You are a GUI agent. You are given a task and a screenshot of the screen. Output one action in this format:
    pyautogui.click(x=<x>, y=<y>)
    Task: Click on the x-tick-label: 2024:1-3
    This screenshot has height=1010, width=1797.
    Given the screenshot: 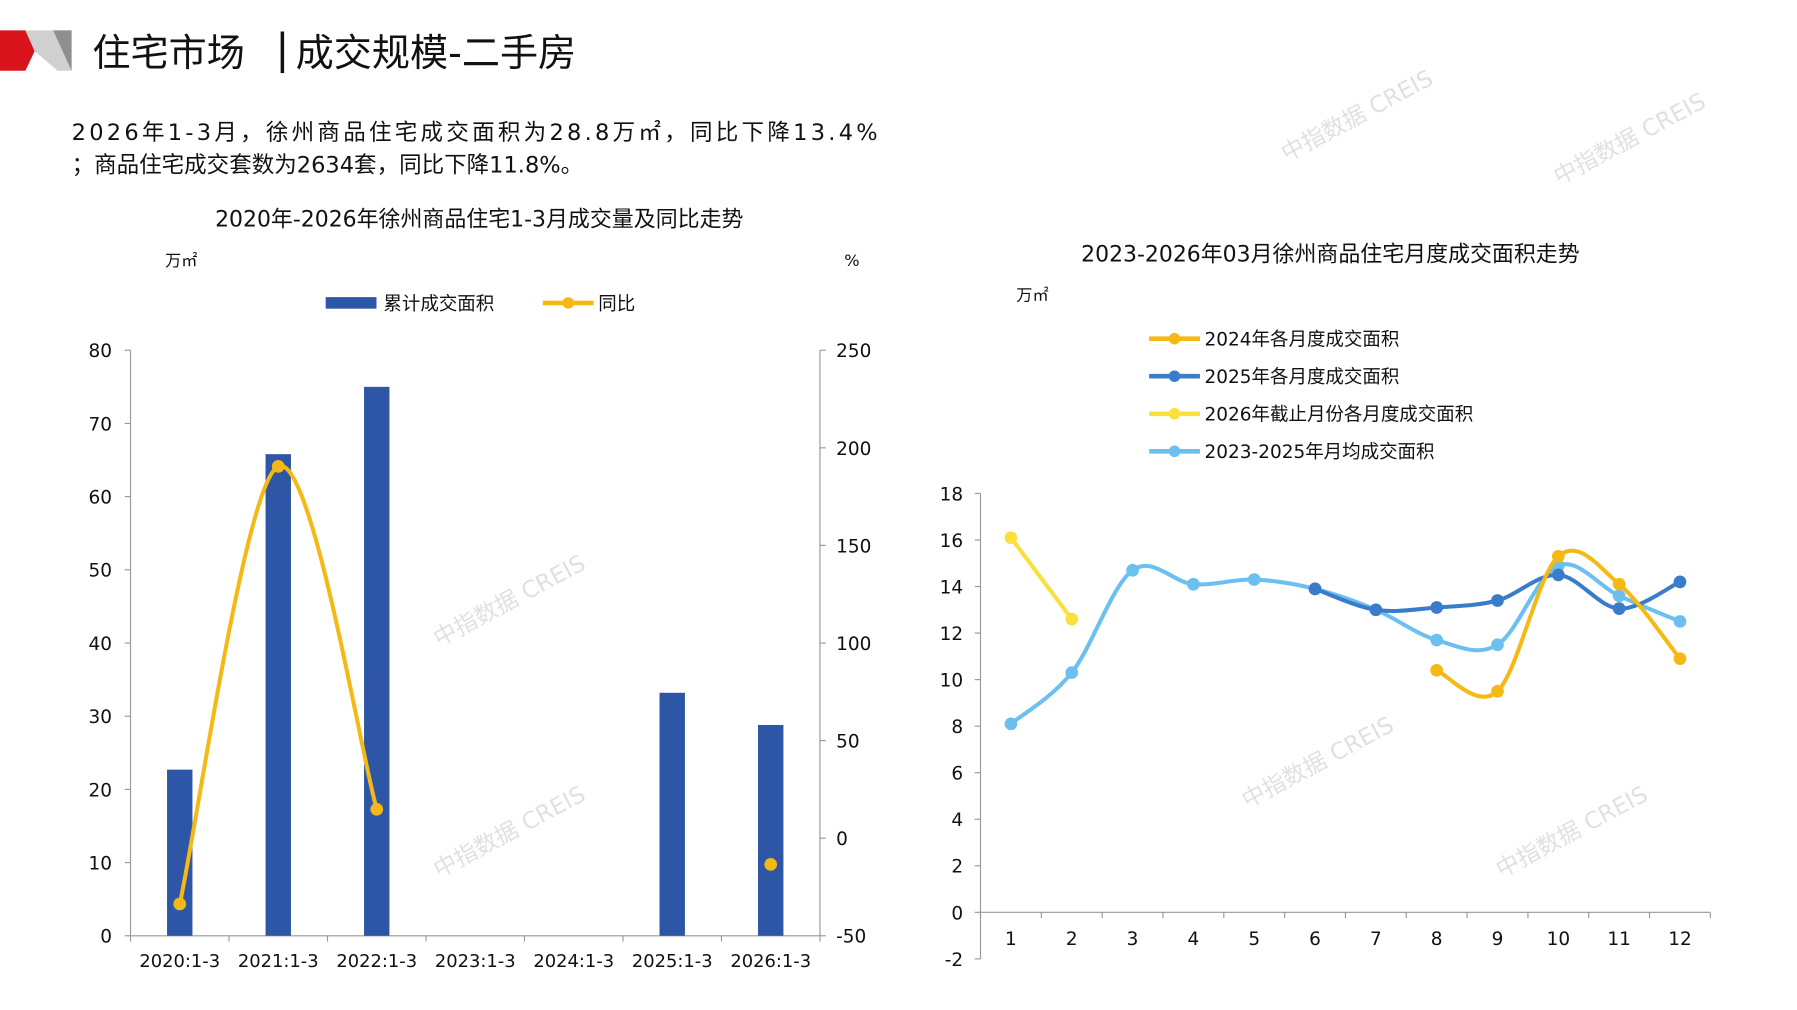 What is the action you would take?
    pyautogui.click(x=573, y=961)
    